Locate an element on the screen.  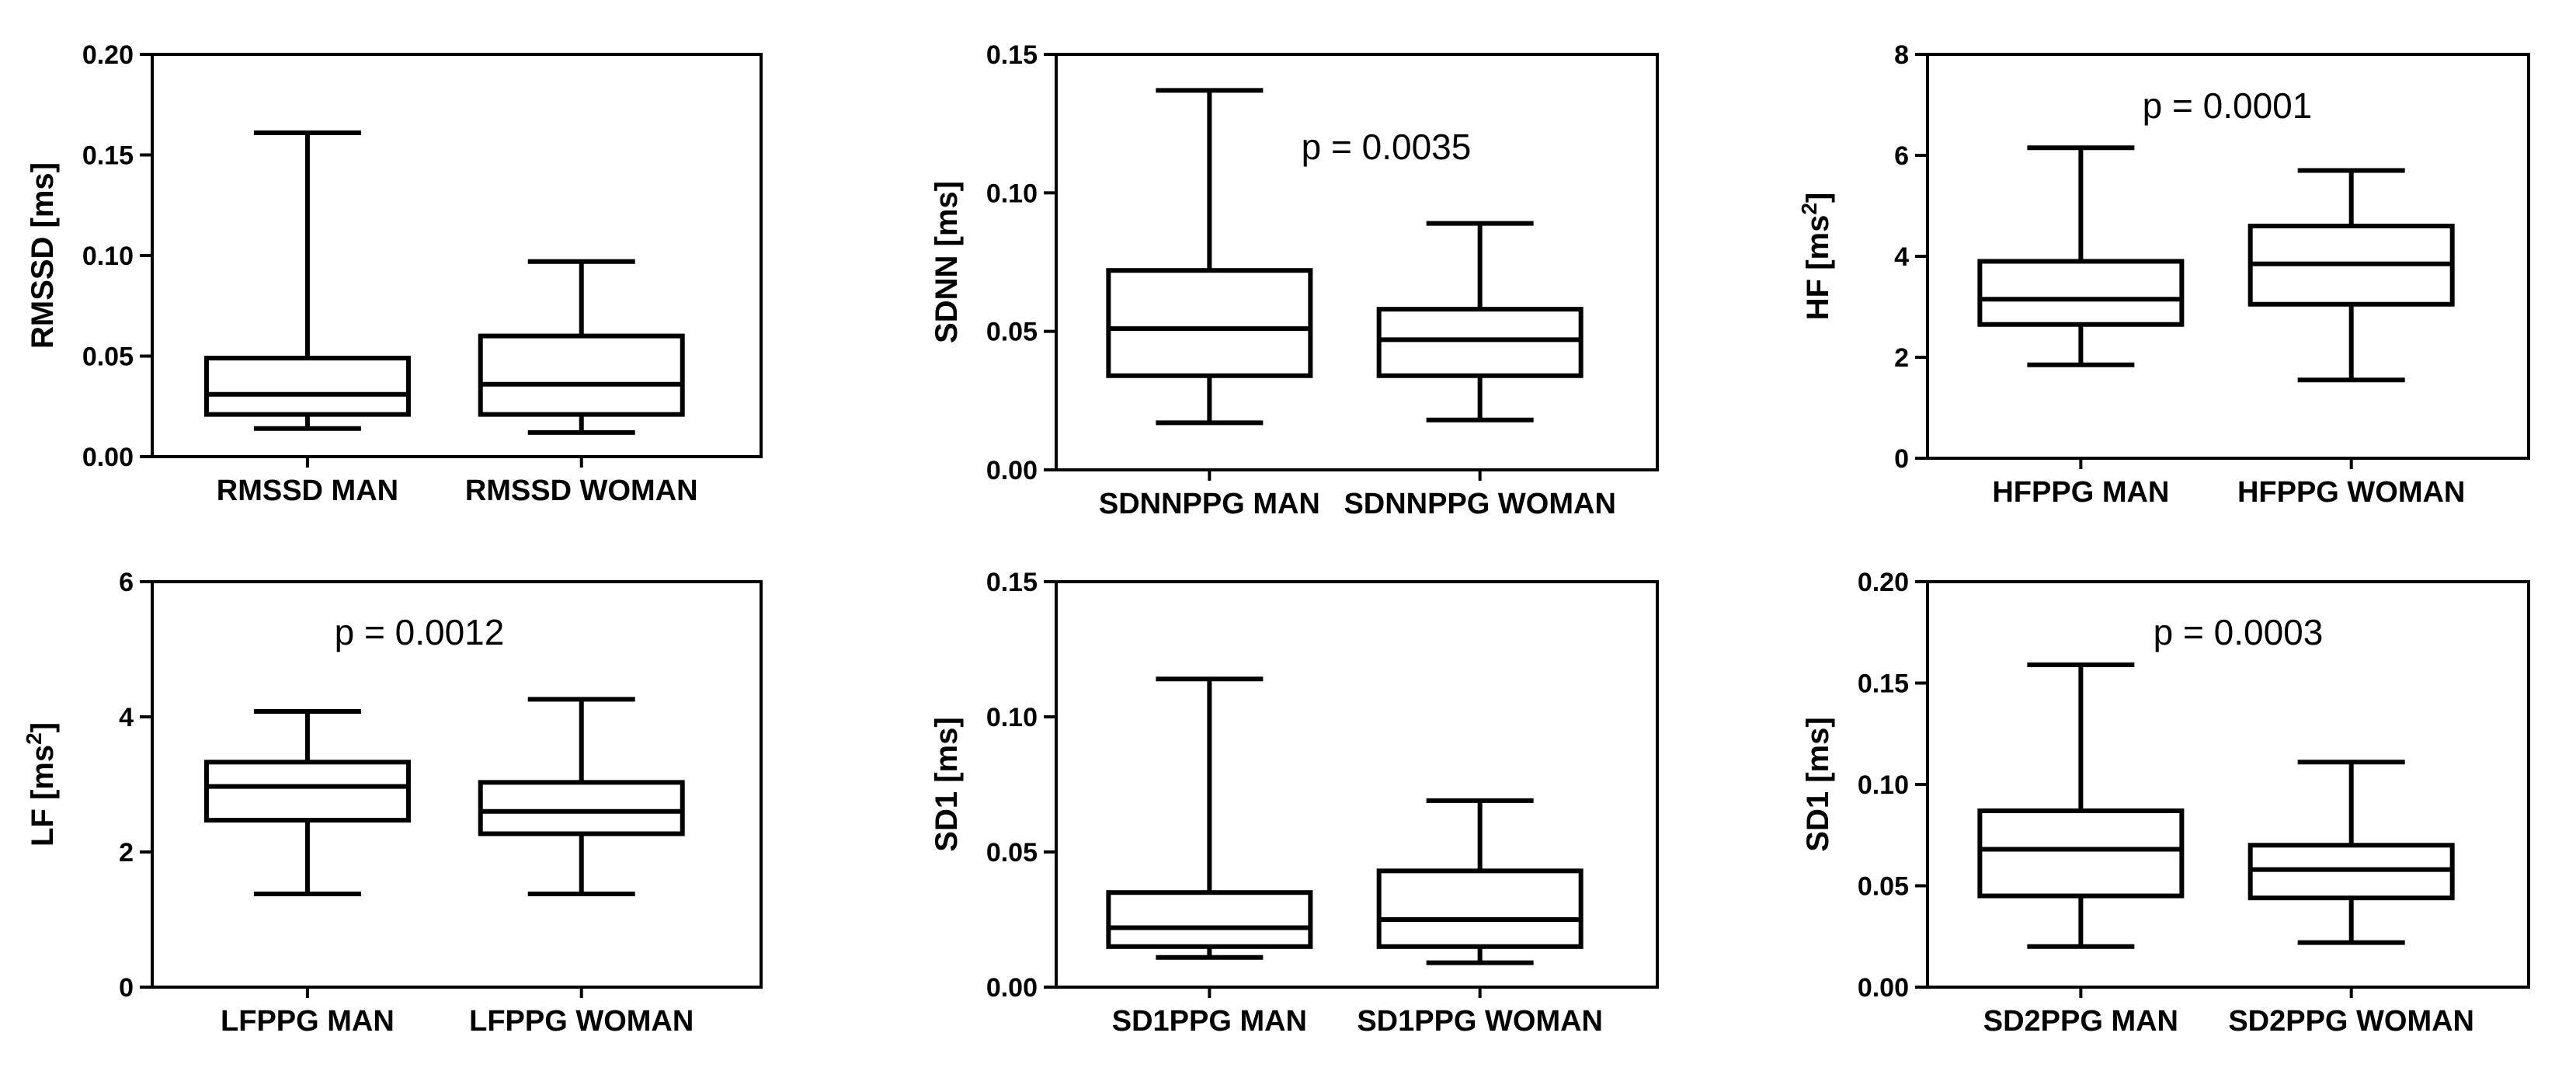
box-man: SD1PPG MAN is located at coordinates (1209, 857).